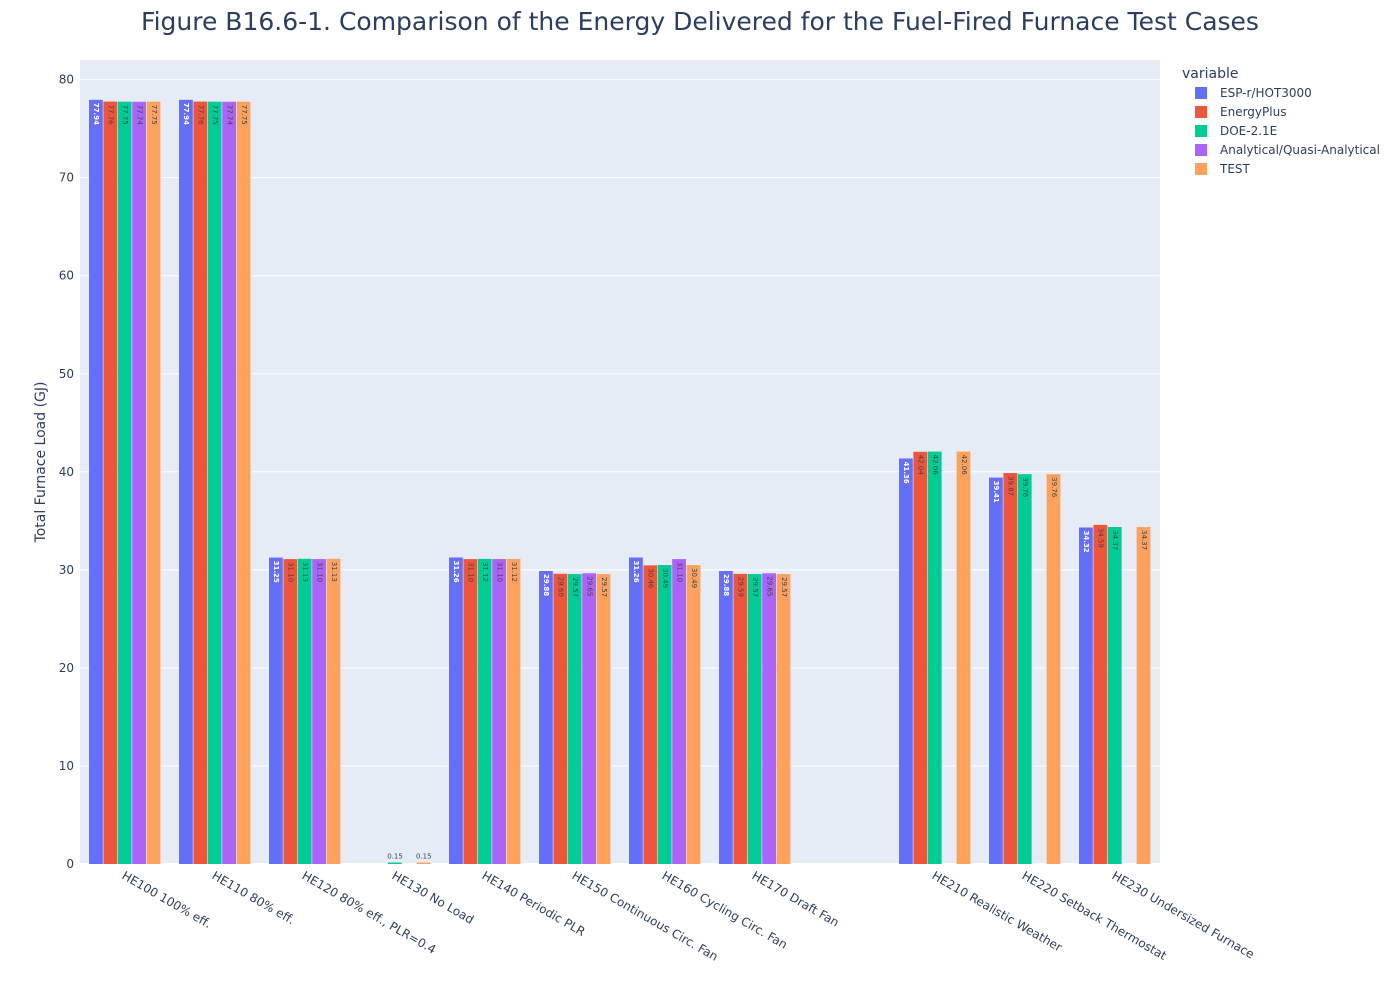  I want to click on y-tick-label: 10, so click(66, 766).